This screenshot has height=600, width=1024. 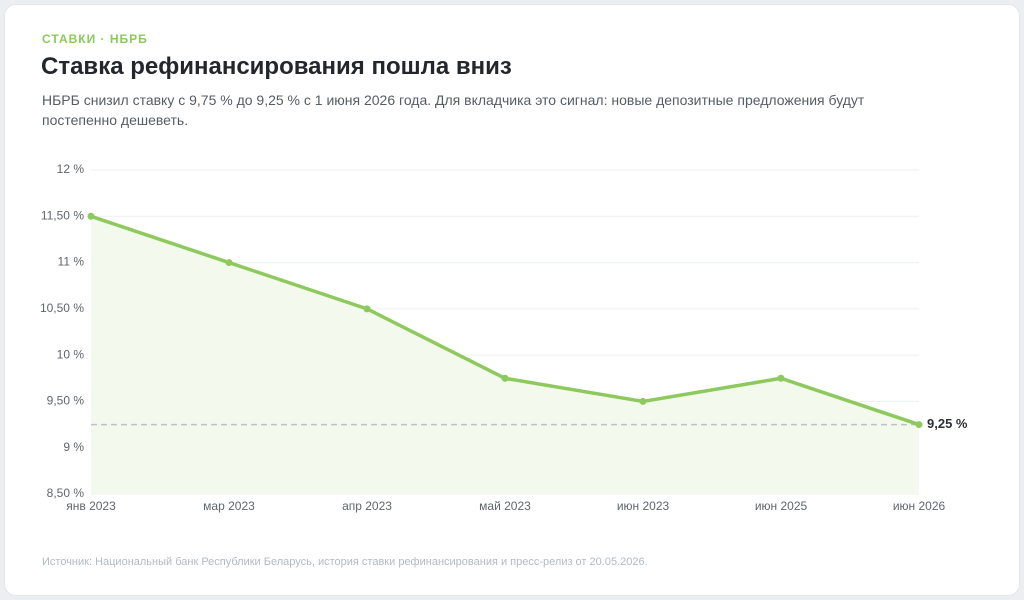 I want to click on y-tick-label: 9 %, so click(x=73, y=447).